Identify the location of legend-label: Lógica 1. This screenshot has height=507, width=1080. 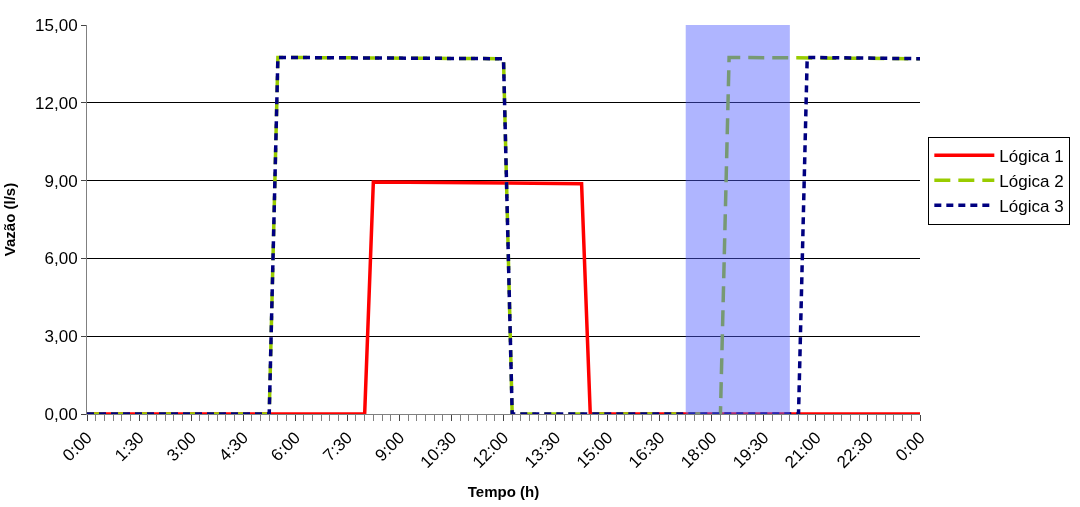
(1031, 156).